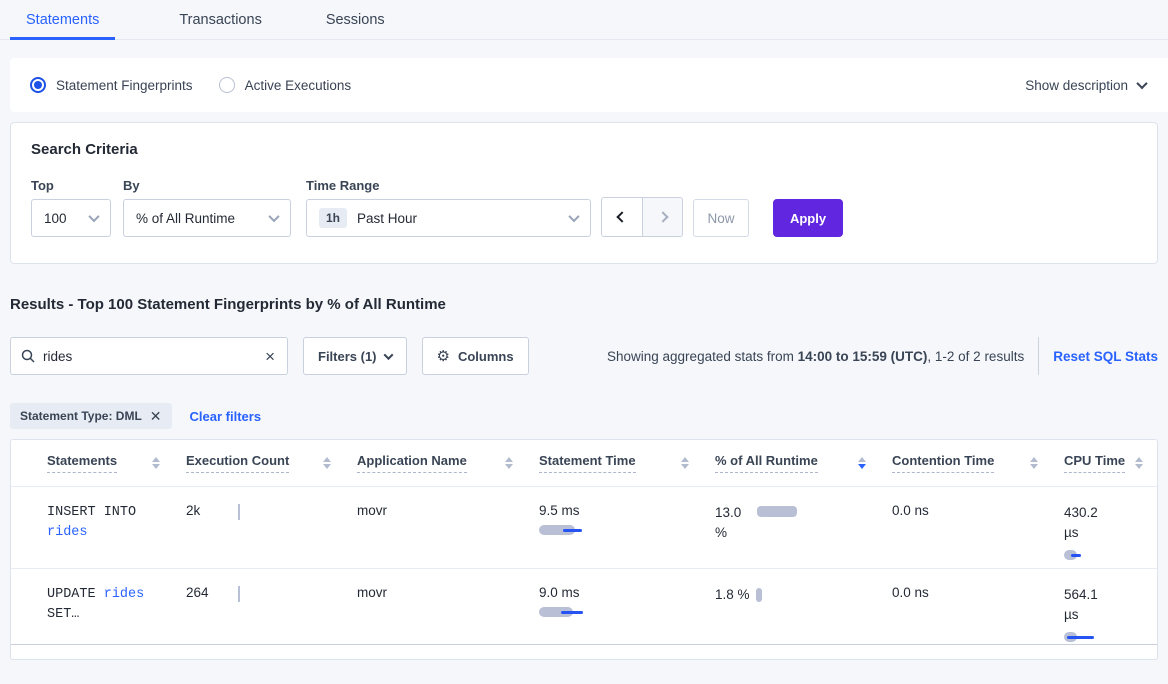  I want to click on top-select: 100, so click(71, 218).